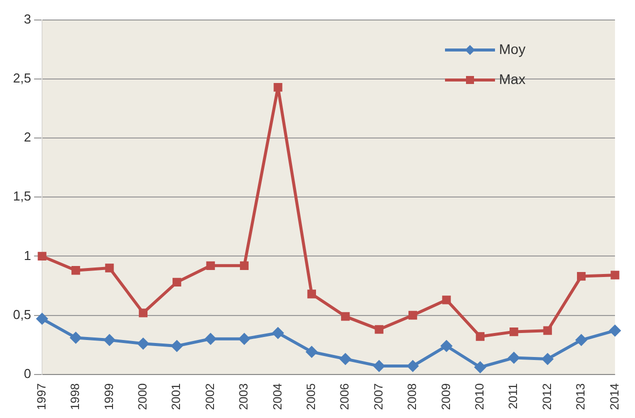 Image resolution: width=635 pixels, height=418 pixels. What do you see at coordinates (445, 396) in the screenshot?
I see `x-tick-label: 2009` at bounding box center [445, 396].